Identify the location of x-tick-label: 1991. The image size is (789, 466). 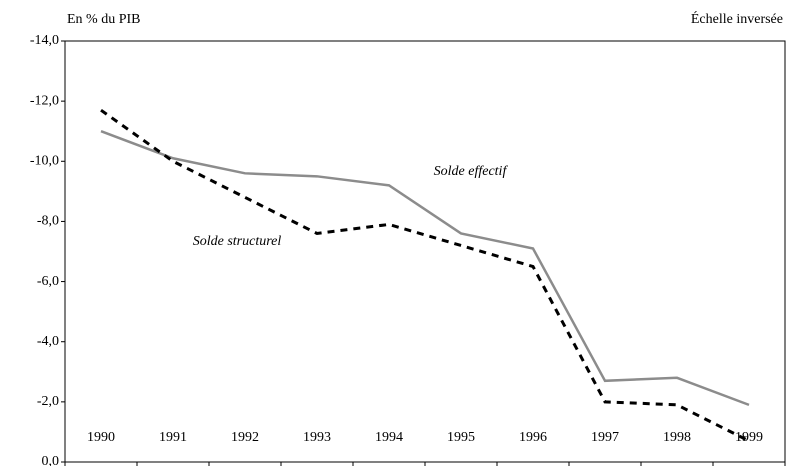
(173, 437).